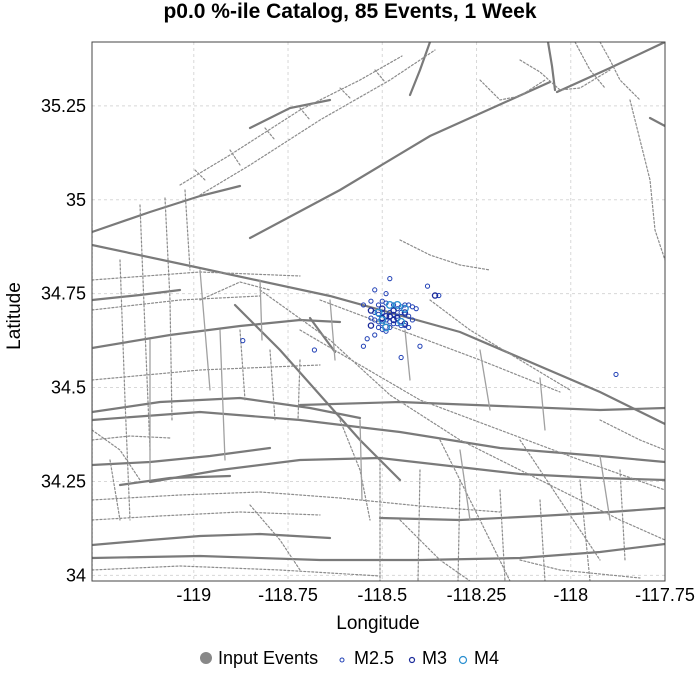  Describe the element at coordinates (377, 623) in the screenshot. I see `x-axis-label: Longitude` at that location.